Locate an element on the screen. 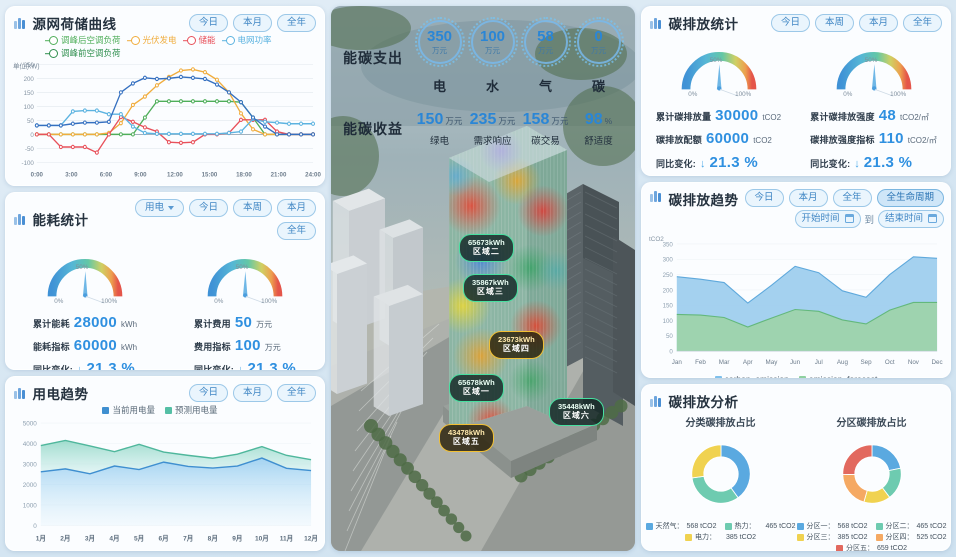 The height and width of the screenshot is (557, 956). expense-item-gas: 58 万元 气 is located at coordinates (545, 56).